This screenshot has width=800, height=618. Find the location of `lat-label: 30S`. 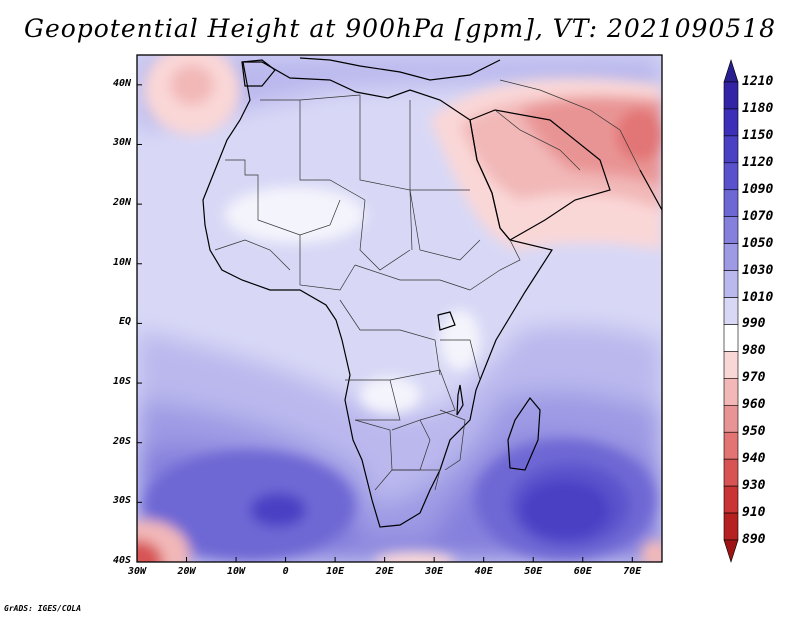

lat-label: 30S is located at coordinates (121, 501).